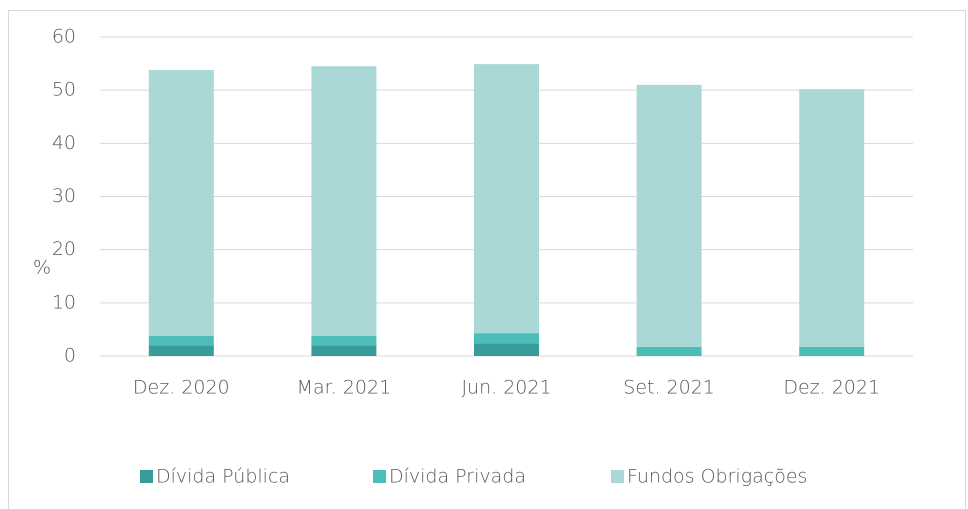 The image size is (968, 509). Describe the element at coordinates (42, 268) in the screenshot. I see `y-axis-label: %` at that location.